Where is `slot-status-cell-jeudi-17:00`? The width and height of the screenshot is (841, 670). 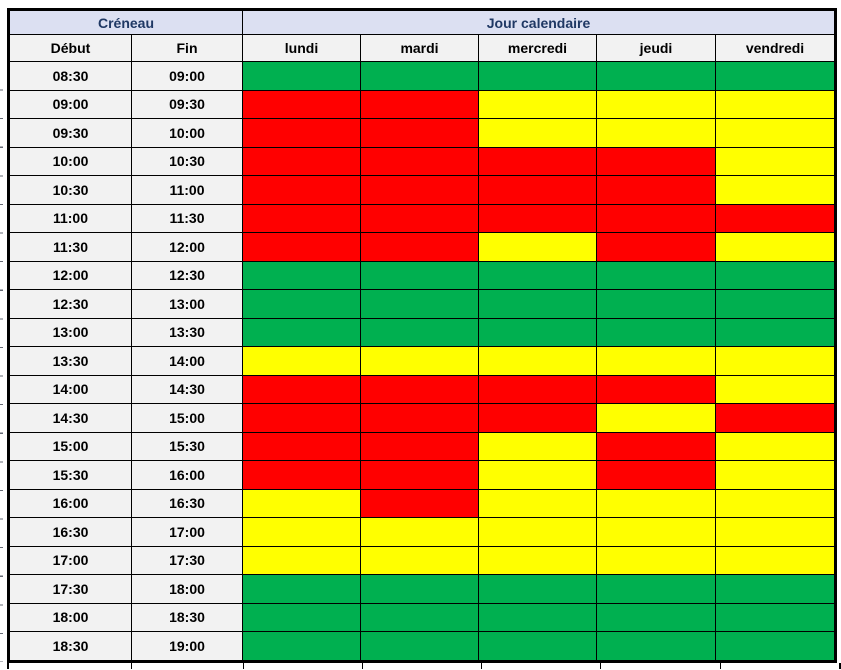
slot-status-cell-jeudi-17:00 is located at coordinates (656, 560).